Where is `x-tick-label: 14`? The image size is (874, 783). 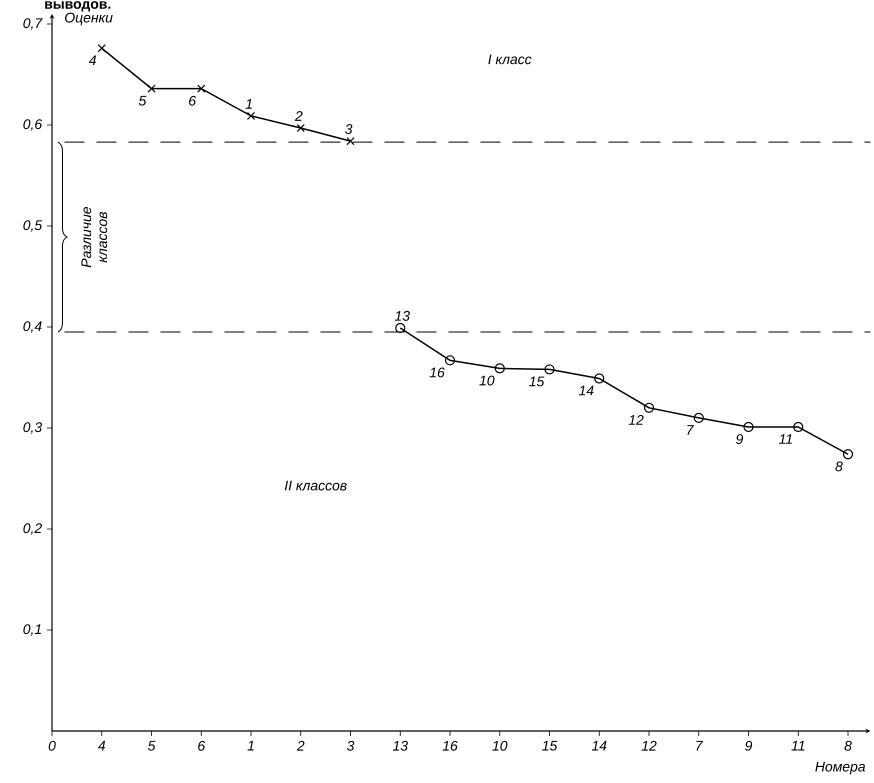
x-tick-label: 14 is located at coordinates (599, 745).